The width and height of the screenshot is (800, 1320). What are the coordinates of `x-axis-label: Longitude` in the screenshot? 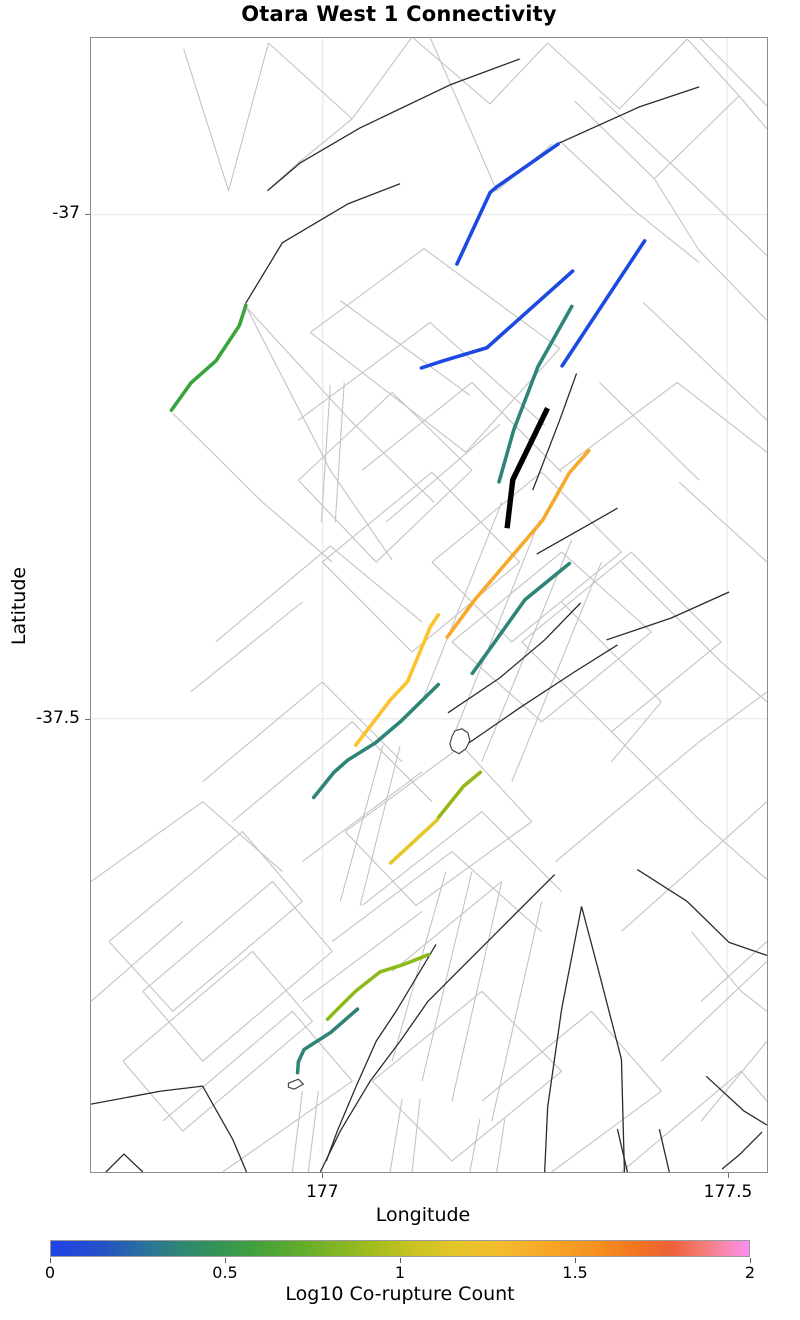 It's located at (423, 1215).